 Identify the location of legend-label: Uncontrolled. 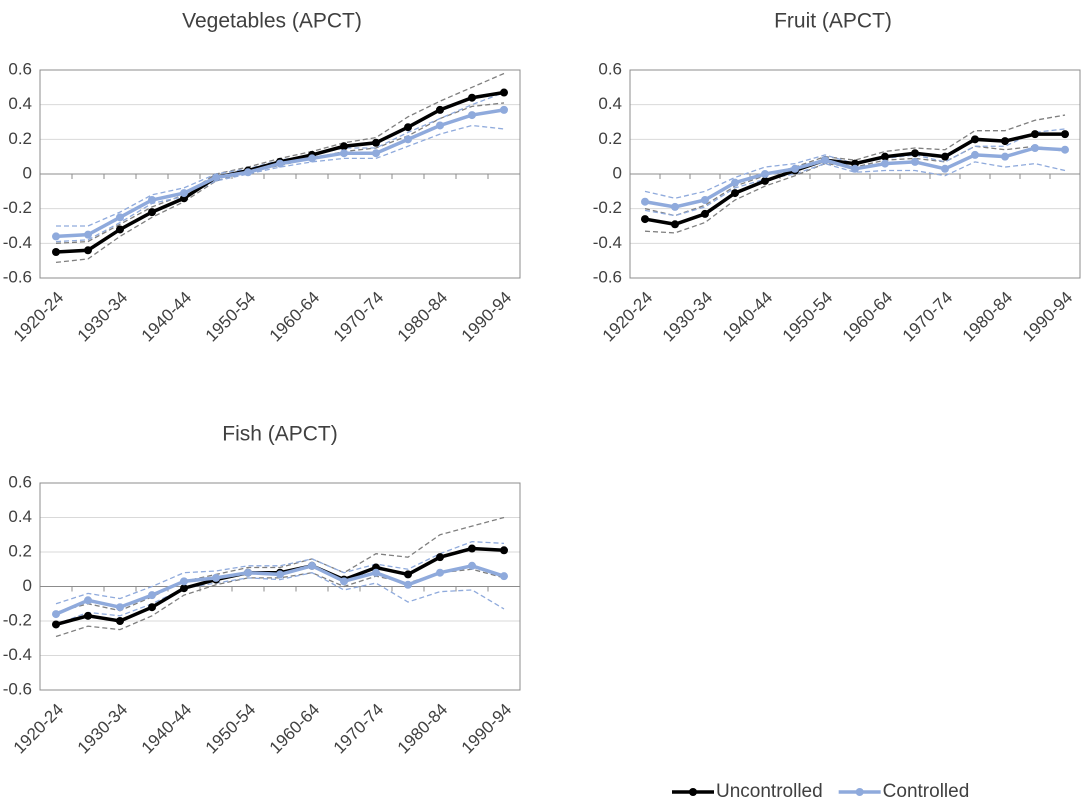
(769, 791).